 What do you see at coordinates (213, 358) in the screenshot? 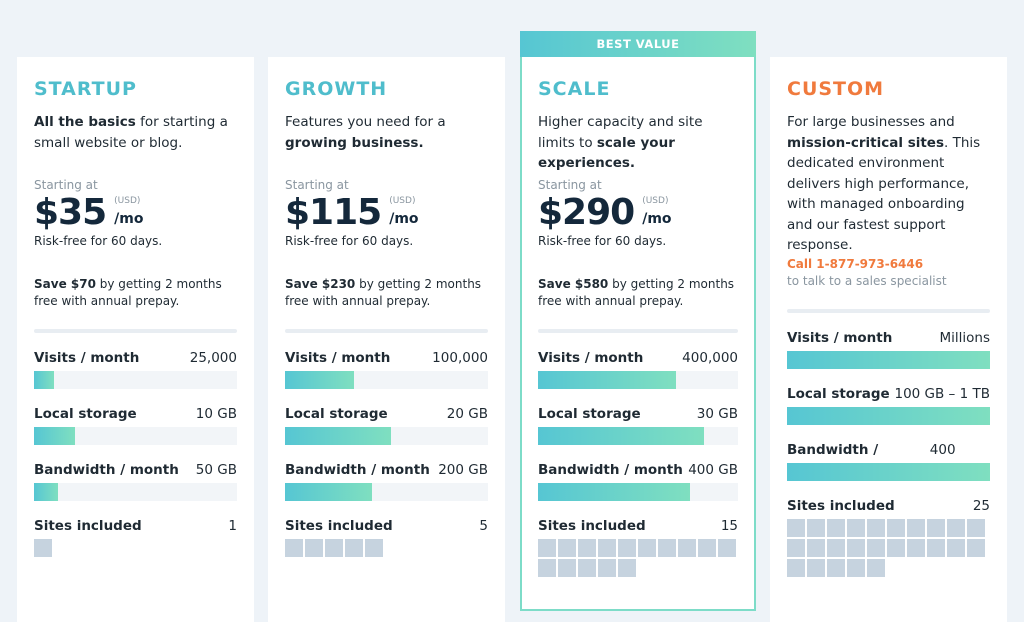
I see `metric-value: 25,000` at bounding box center [213, 358].